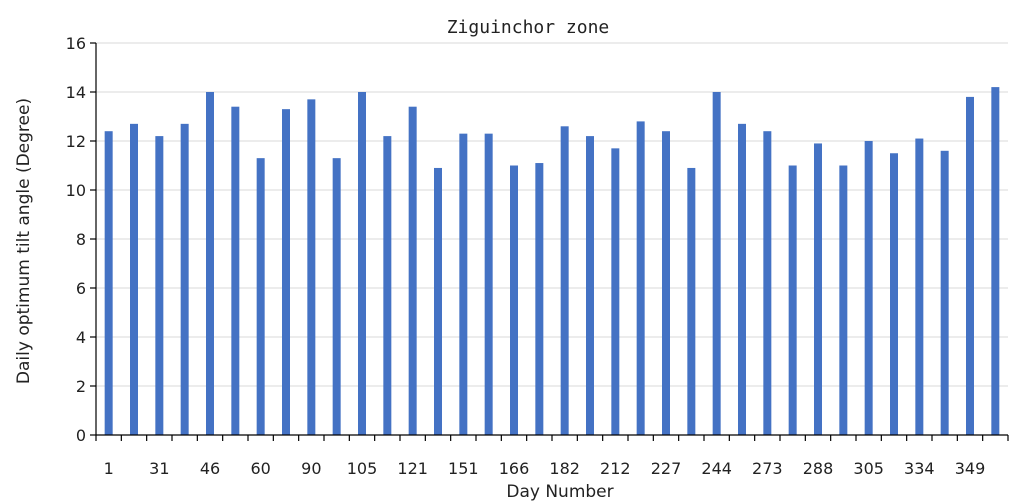 The width and height of the screenshot is (1011, 502). Describe the element at coordinates (716, 468) in the screenshot. I see `x-tick-label: 244` at that location.